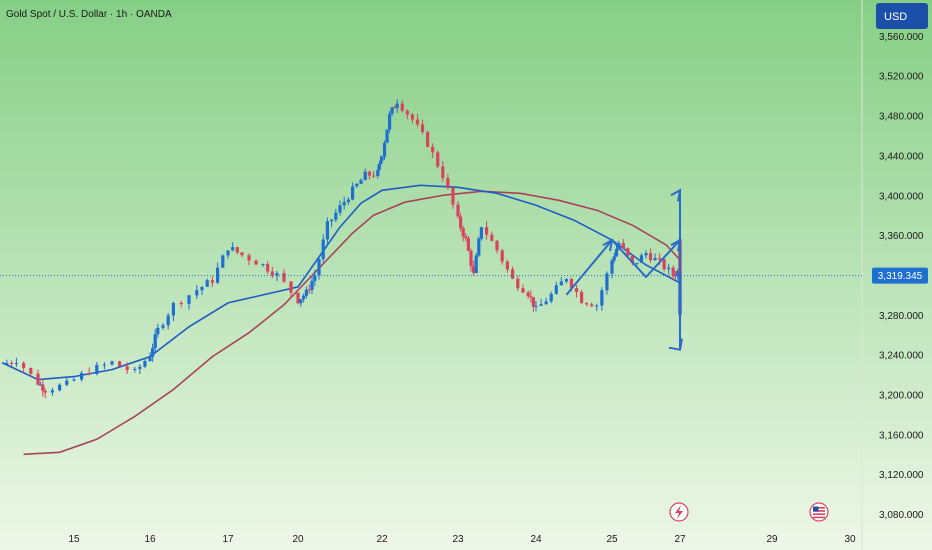  I want to click on us-flag-icon, so click(819, 512).